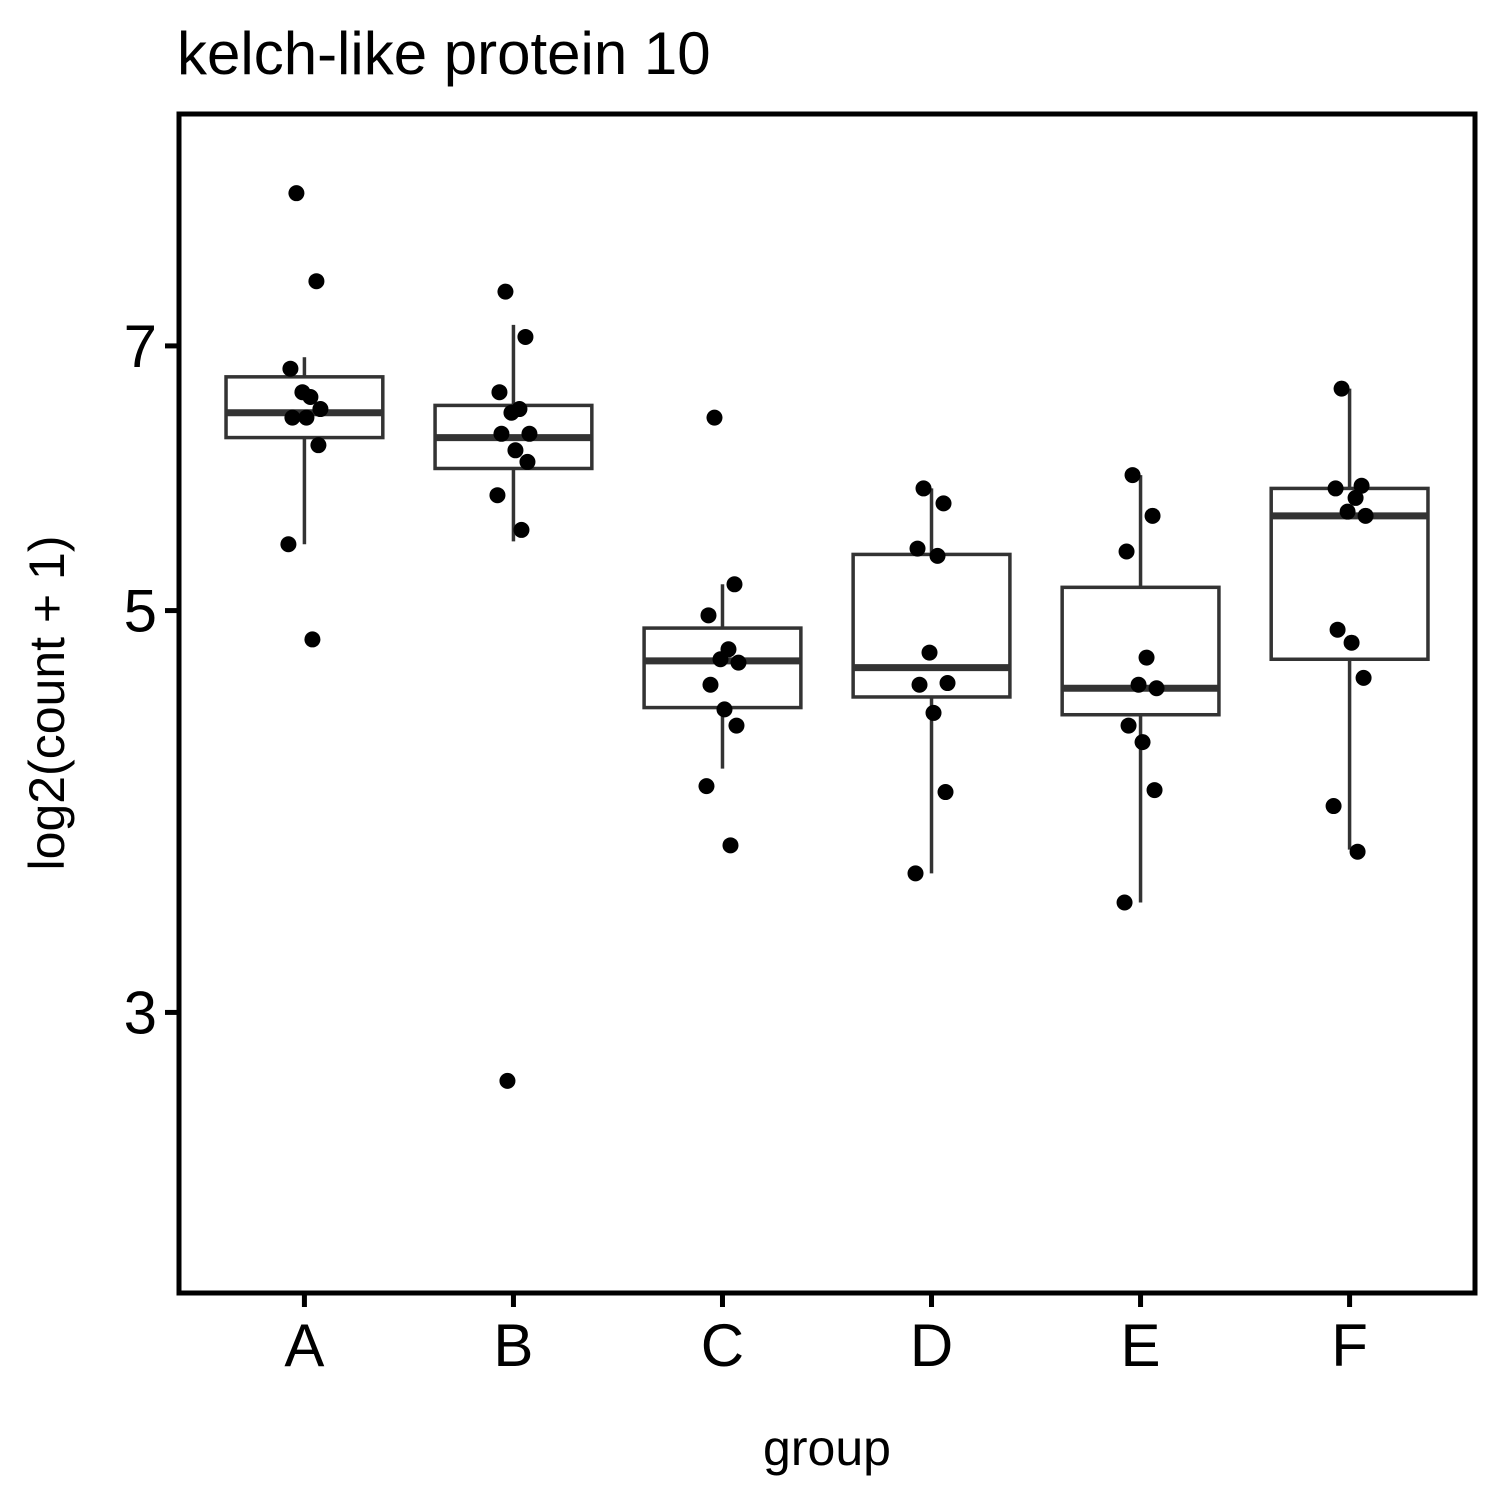  What do you see at coordinates (1349, 1345) in the screenshot?
I see `x-tick-label-f: F` at bounding box center [1349, 1345].